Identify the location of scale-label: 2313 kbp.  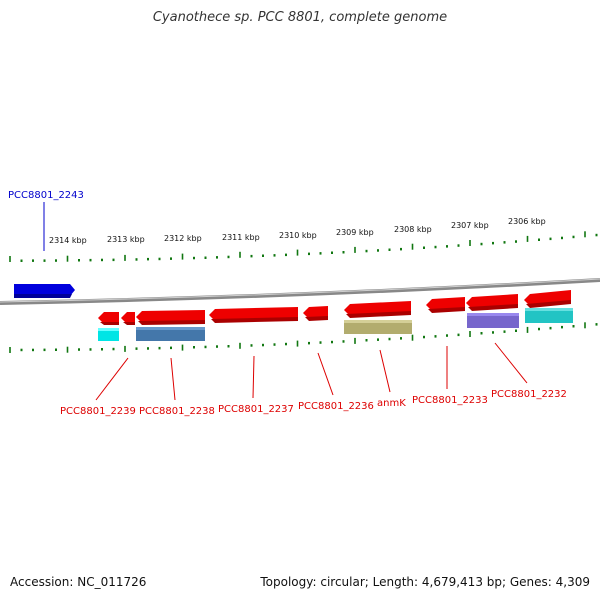
(126, 239).